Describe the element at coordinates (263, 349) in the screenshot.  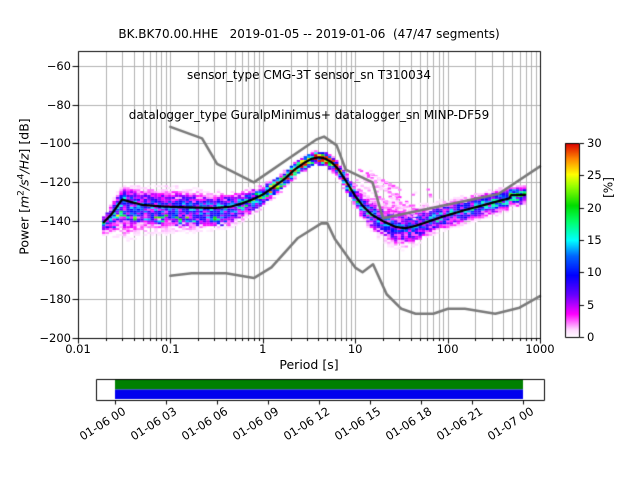
I see `x-tick-label: 1` at that location.